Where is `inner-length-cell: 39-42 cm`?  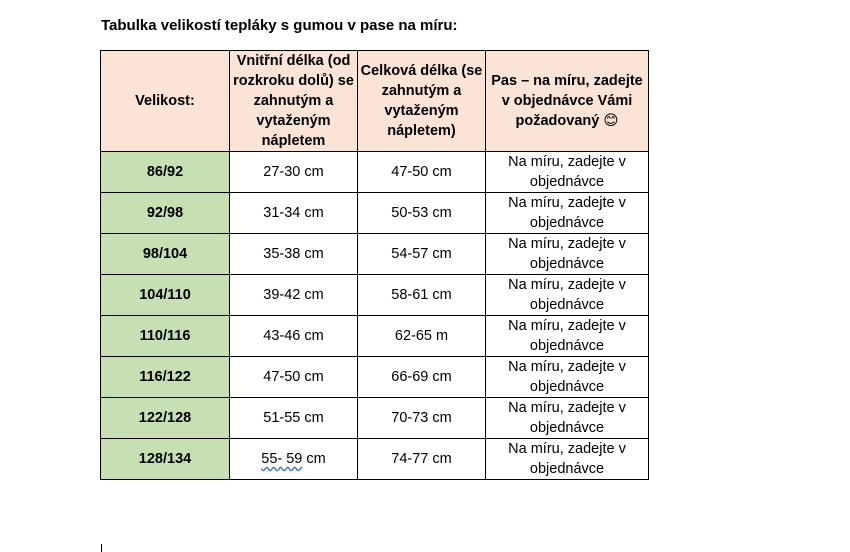
inner-length-cell: 39-42 cm is located at coordinates (293, 295).